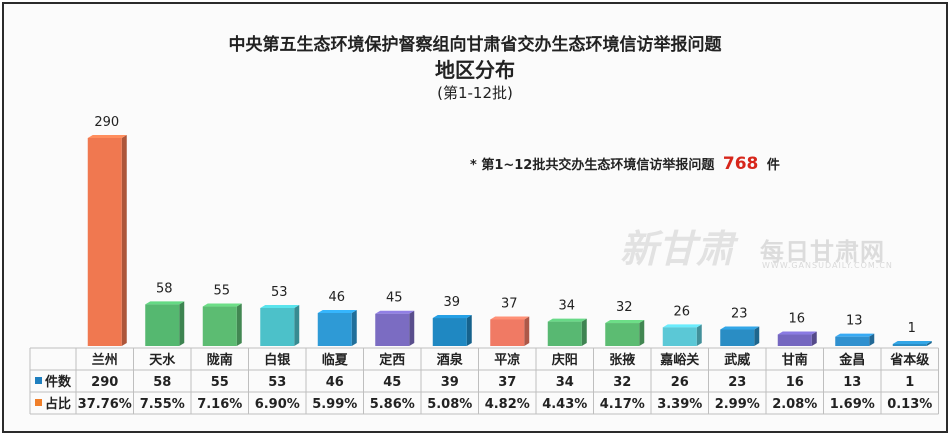 The width and height of the screenshot is (950, 435). Describe the element at coordinates (475, 93) in the screenshot. I see `chart-batch-range: (第1-12批)` at that location.